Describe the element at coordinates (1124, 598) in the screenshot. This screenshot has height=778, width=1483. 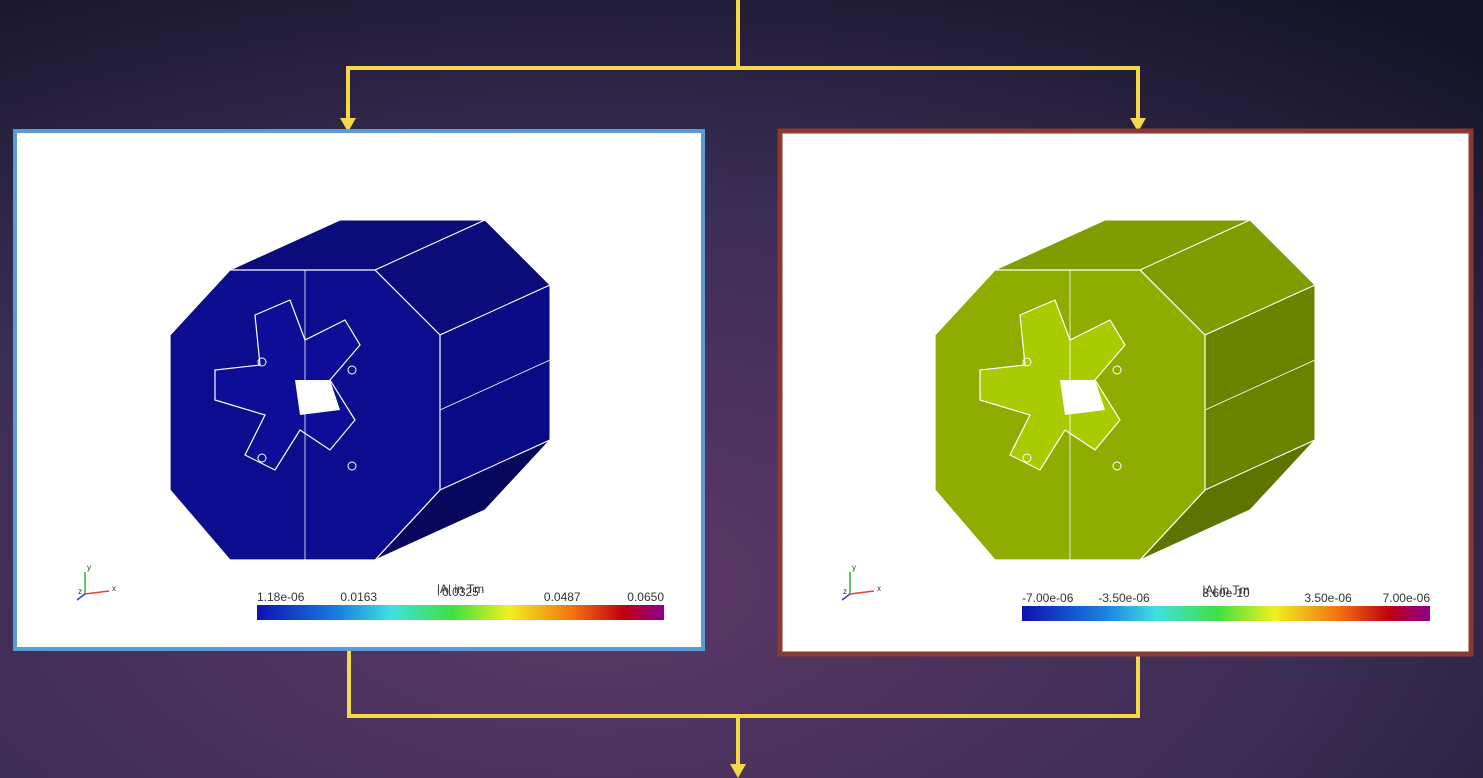
I see `colorbar-tick: -3.50e-06` at that location.